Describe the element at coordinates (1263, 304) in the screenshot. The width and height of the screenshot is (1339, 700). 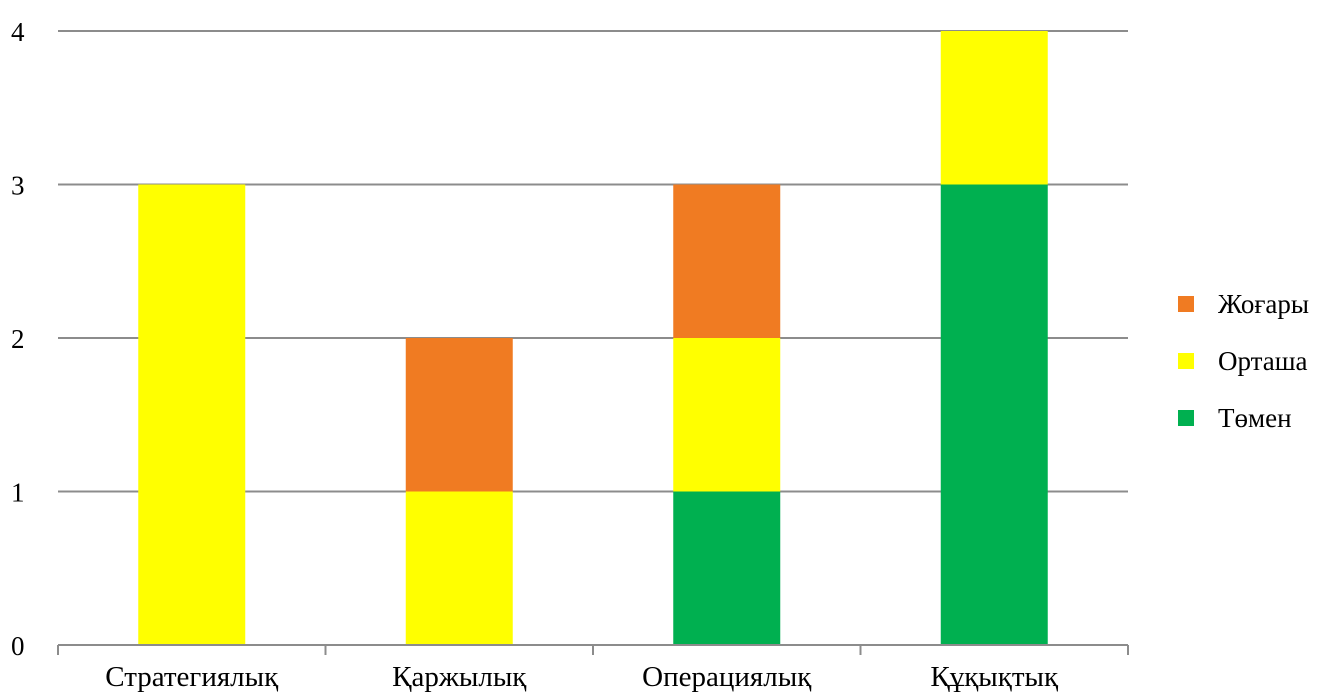
I see `legend-label-0: Жоғары` at that location.